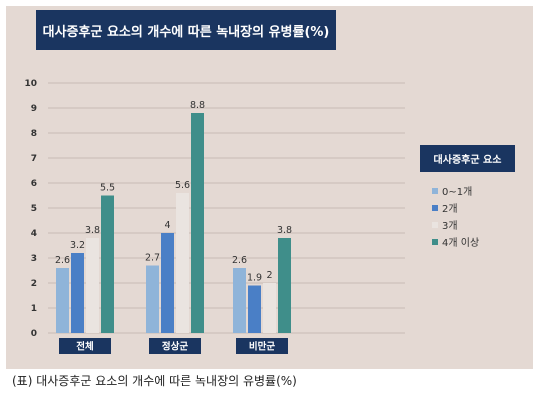  I want to click on data-label: 5.5, so click(107, 188).